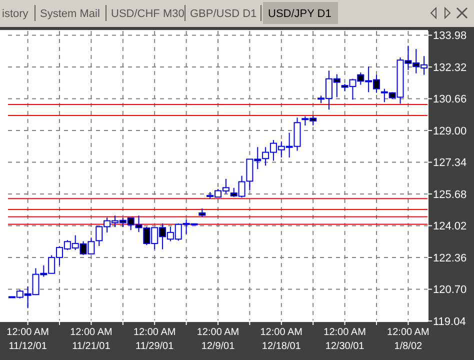  Describe the element at coordinates (70, 14) in the screenshot. I see `text: System Mail` at that location.